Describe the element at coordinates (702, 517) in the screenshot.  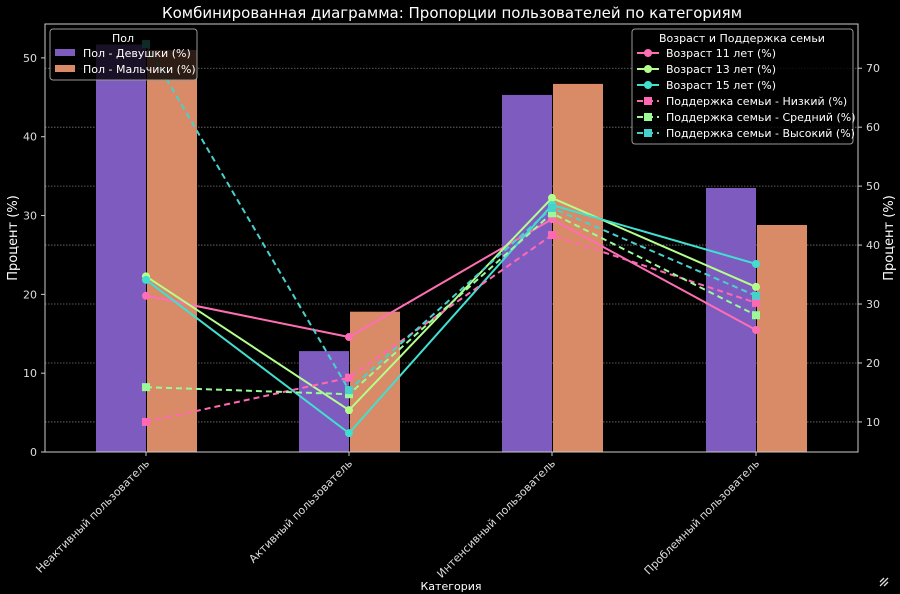
I see `x-tick-label: Проблемный пользователь` at that location.